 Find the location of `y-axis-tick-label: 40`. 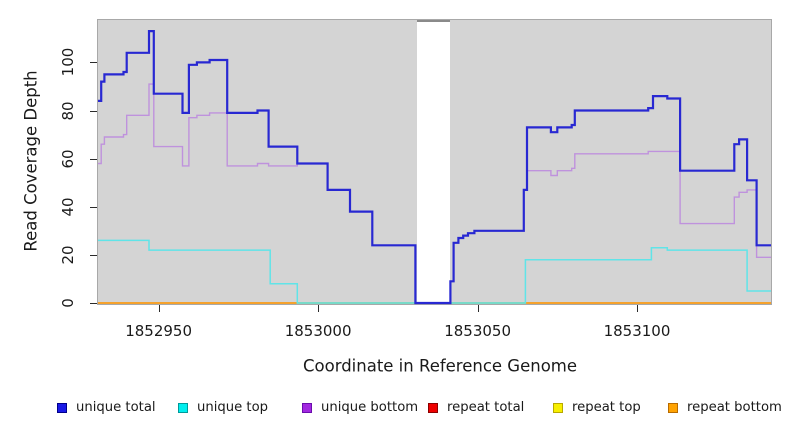

y-axis-tick-label: 40 is located at coordinates (68, 207).